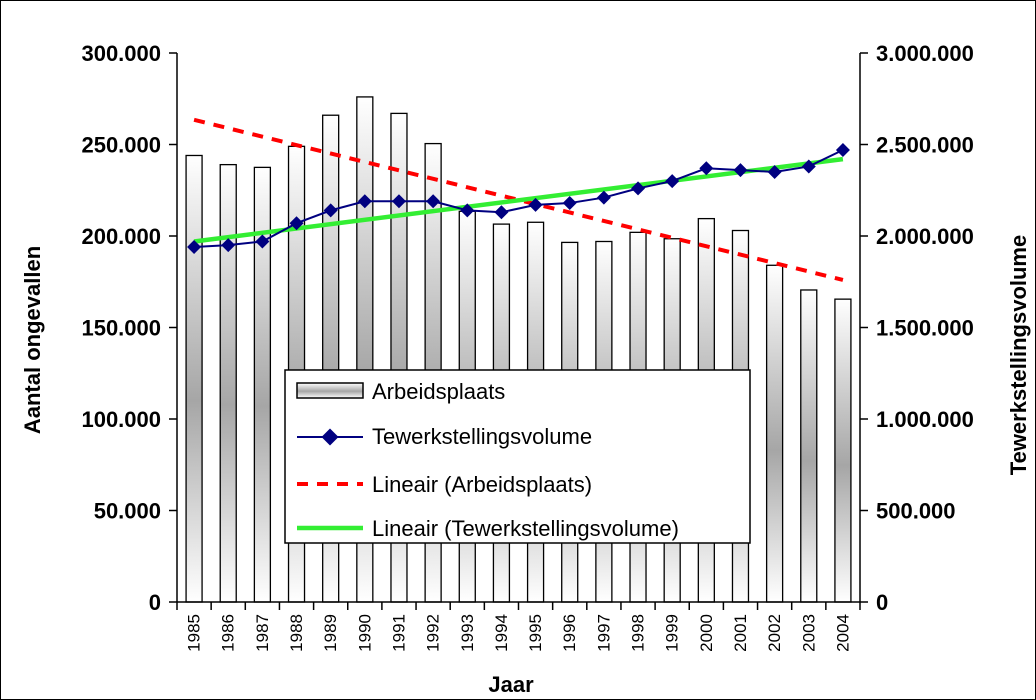 This screenshot has width=1036, height=700. I want to click on y-tick-label: 0, so click(155, 602).